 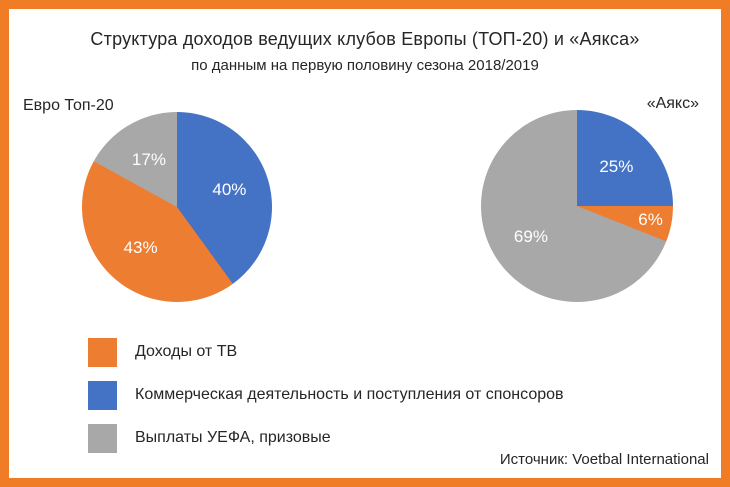 I want to click on pie-chart-euro-top20: 40% 43% 17%, so click(x=177, y=207).